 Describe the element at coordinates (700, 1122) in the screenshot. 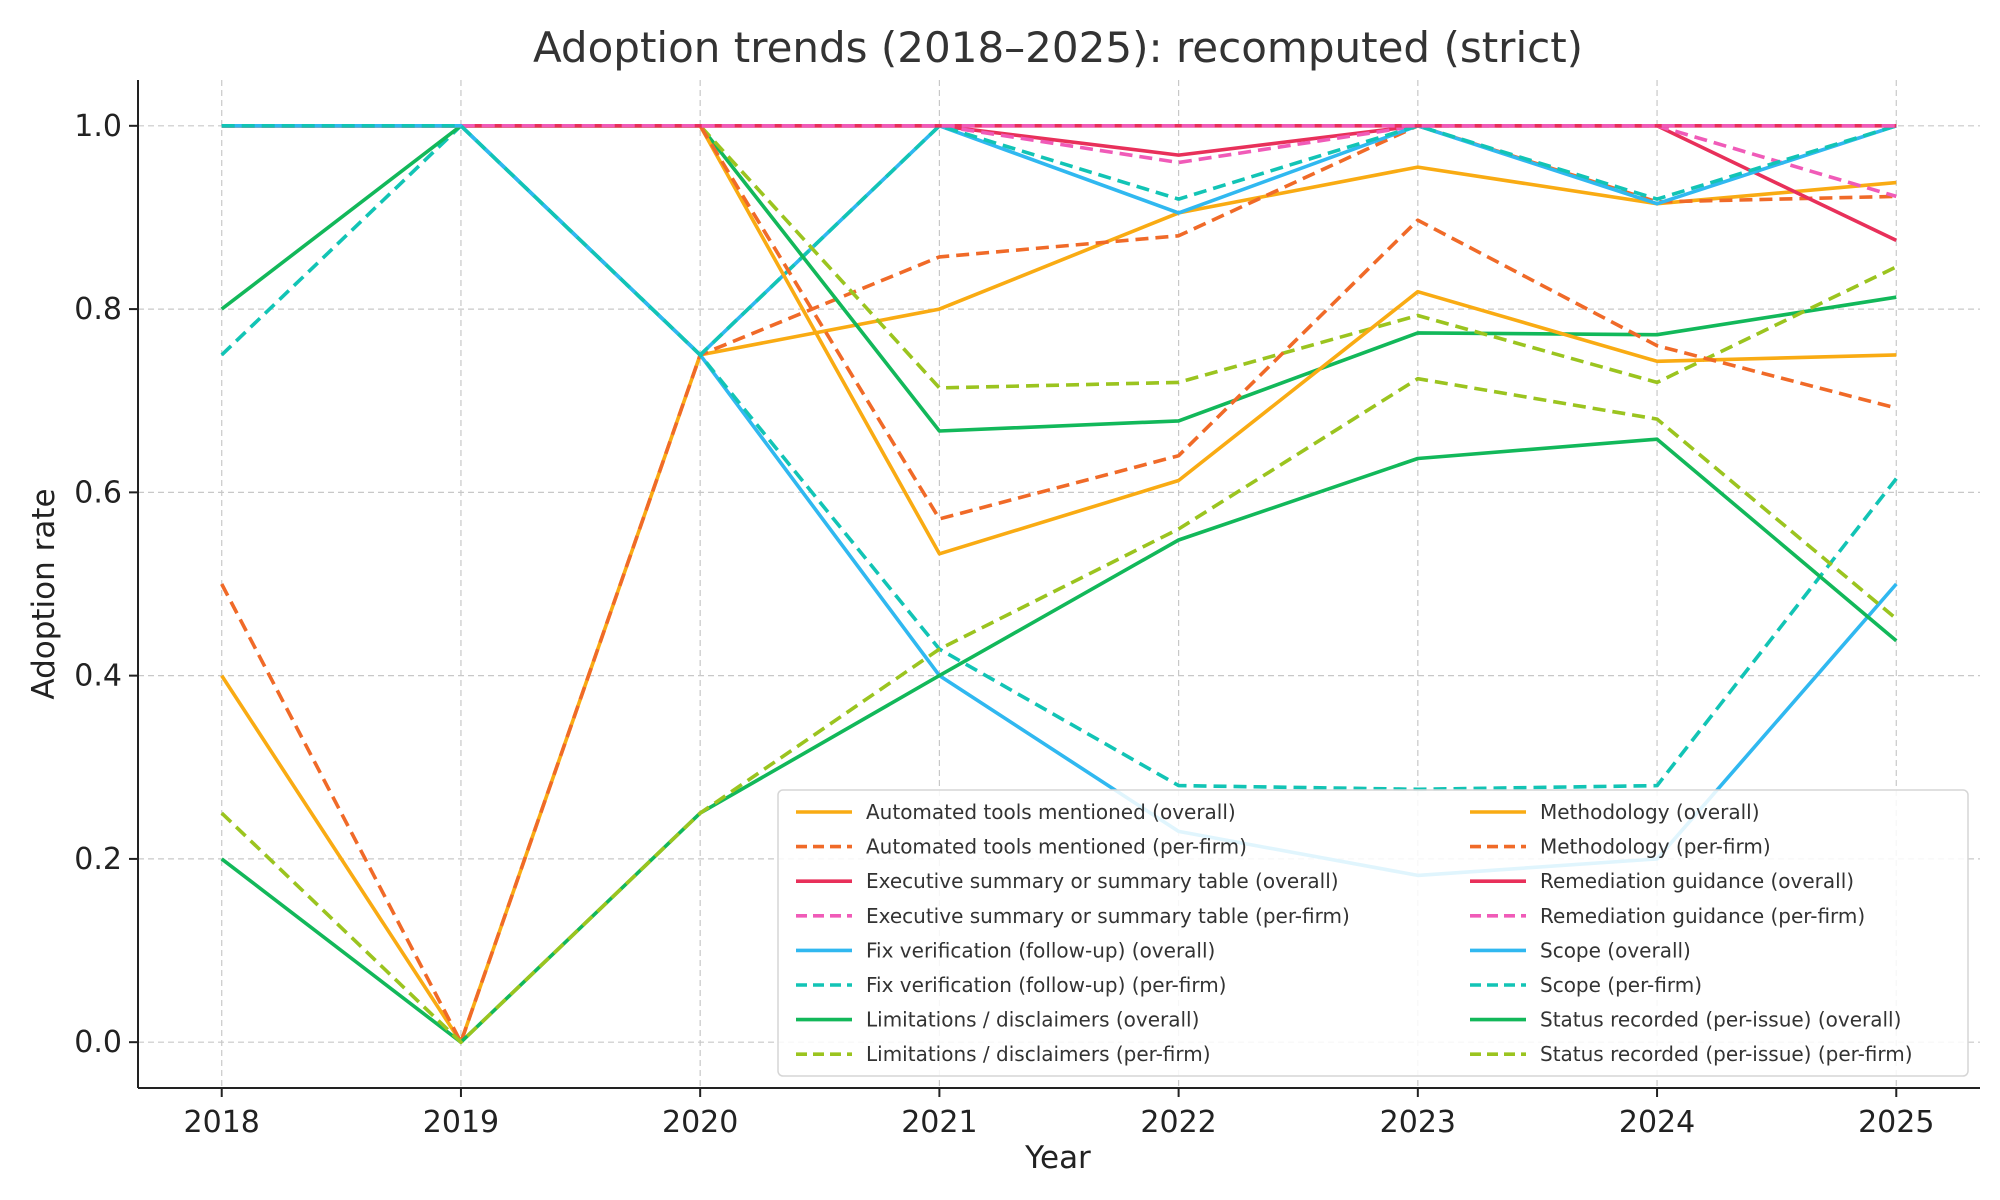

I see `x-tick-label-2020: 2020` at that location.